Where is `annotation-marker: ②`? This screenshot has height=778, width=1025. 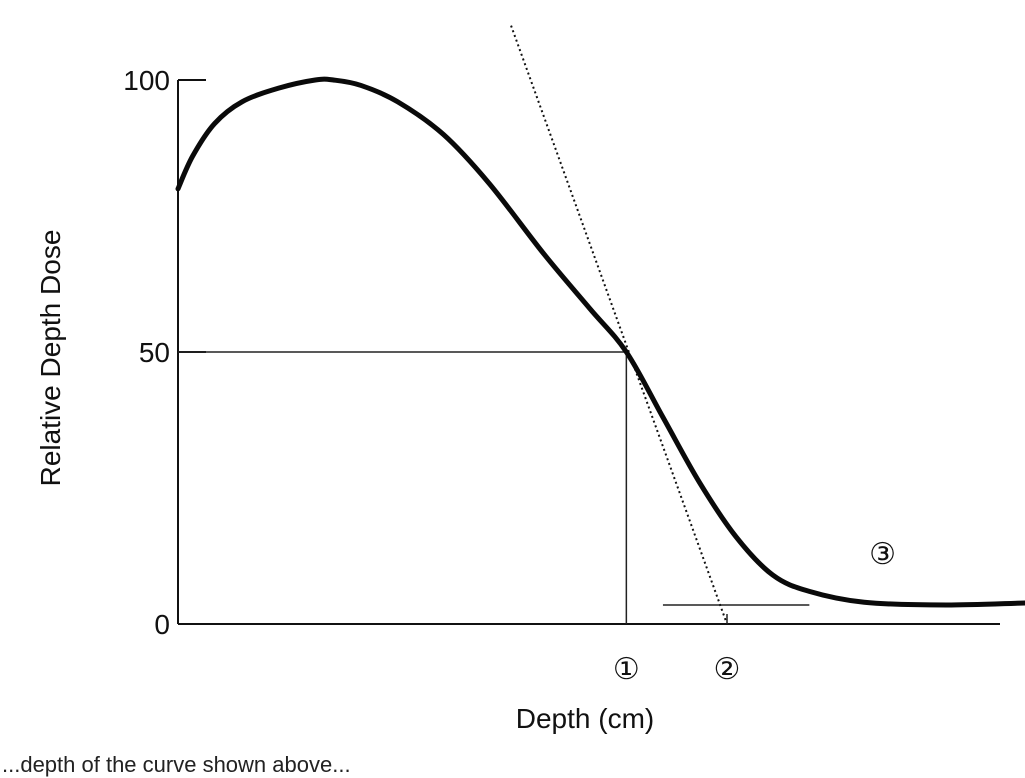 annotation-marker: ② is located at coordinates (727, 669).